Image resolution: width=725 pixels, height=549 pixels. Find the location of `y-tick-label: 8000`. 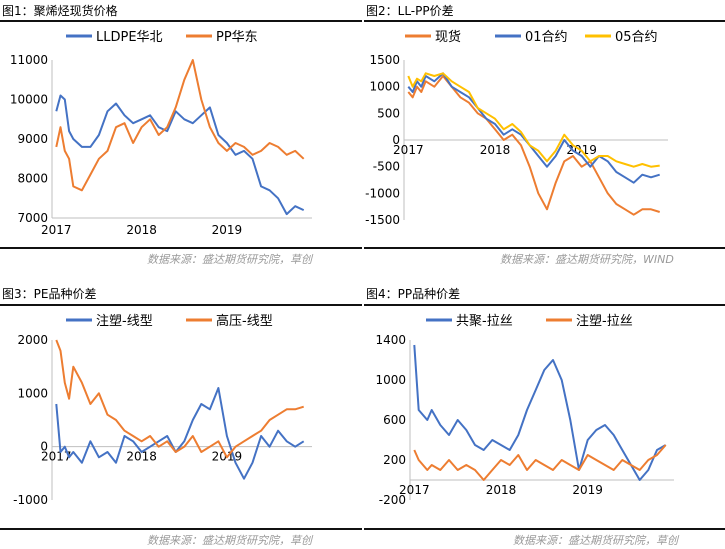

y-tick-label: 8000 is located at coordinates (32, 179).